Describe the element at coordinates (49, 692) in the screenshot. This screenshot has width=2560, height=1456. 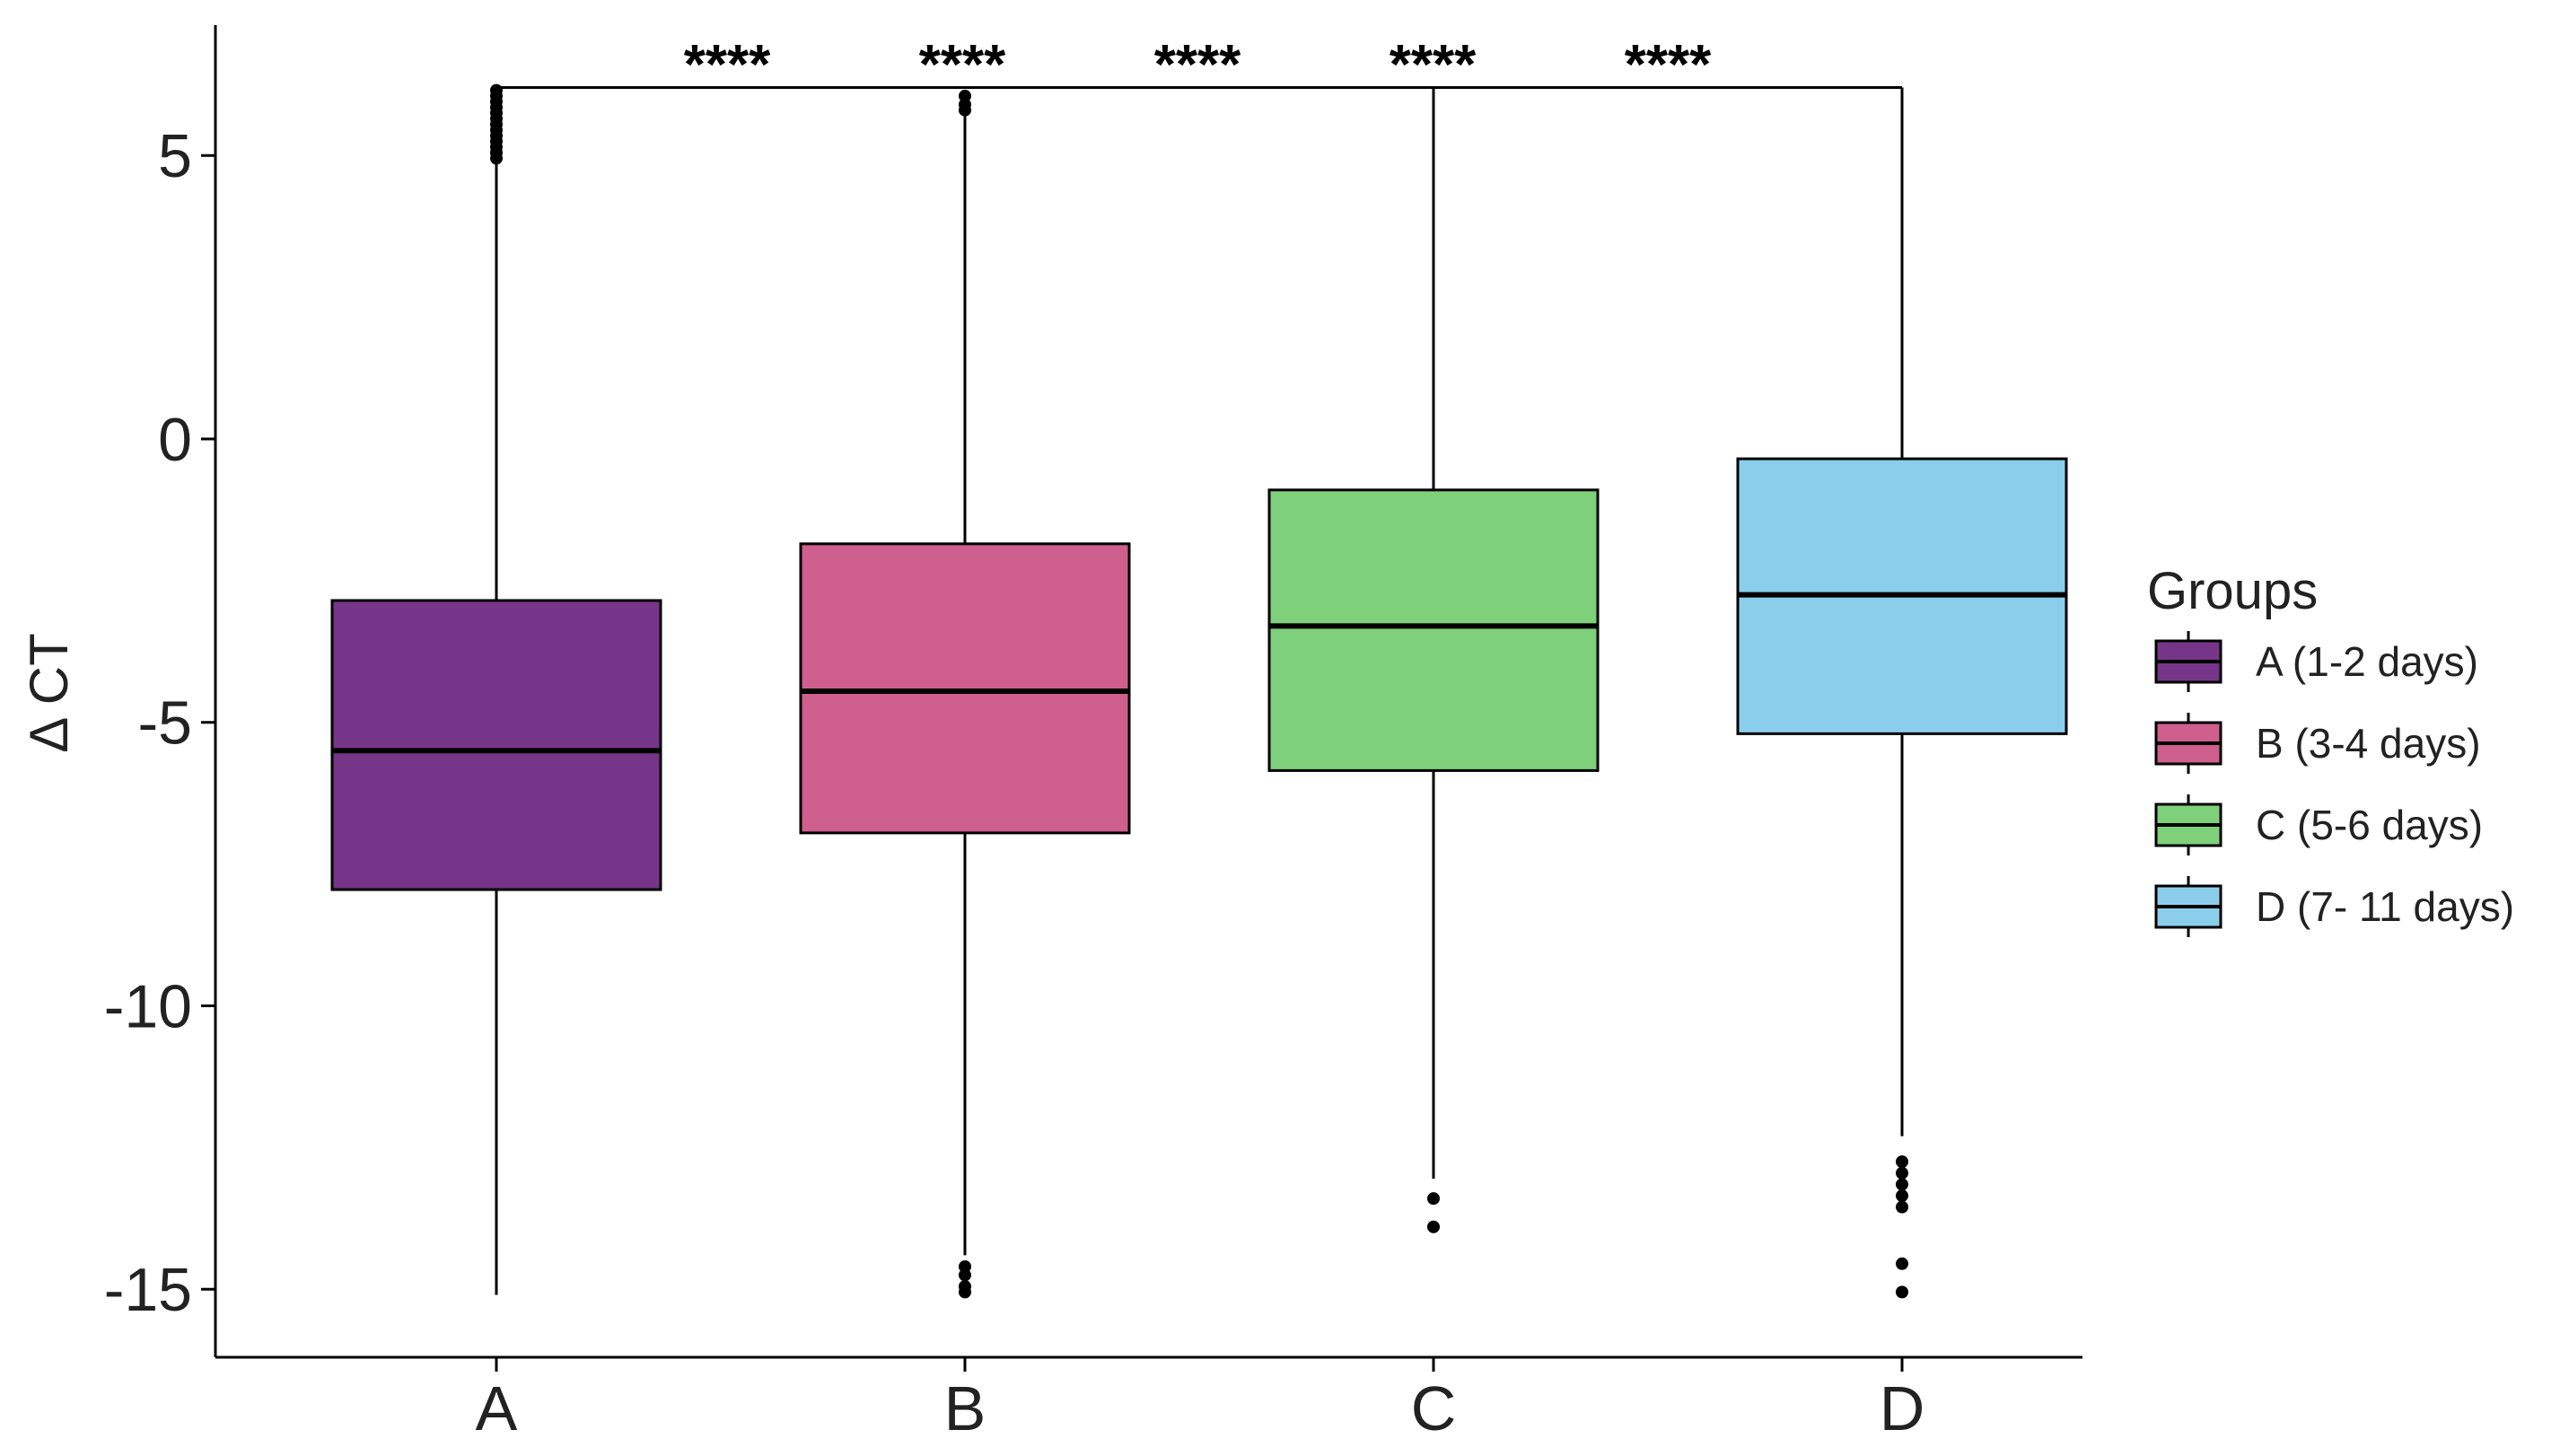
I see `y-axis-label: Δ CT` at that location.